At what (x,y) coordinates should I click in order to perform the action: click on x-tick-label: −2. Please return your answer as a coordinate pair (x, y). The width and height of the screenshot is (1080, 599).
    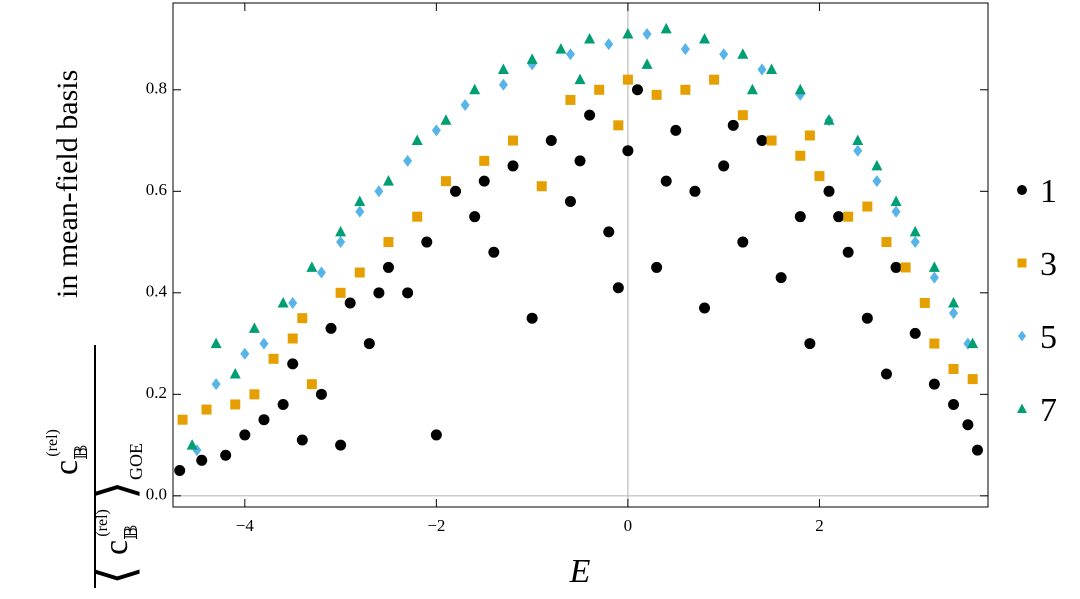
    Looking at the image, I should click on (436, 525).